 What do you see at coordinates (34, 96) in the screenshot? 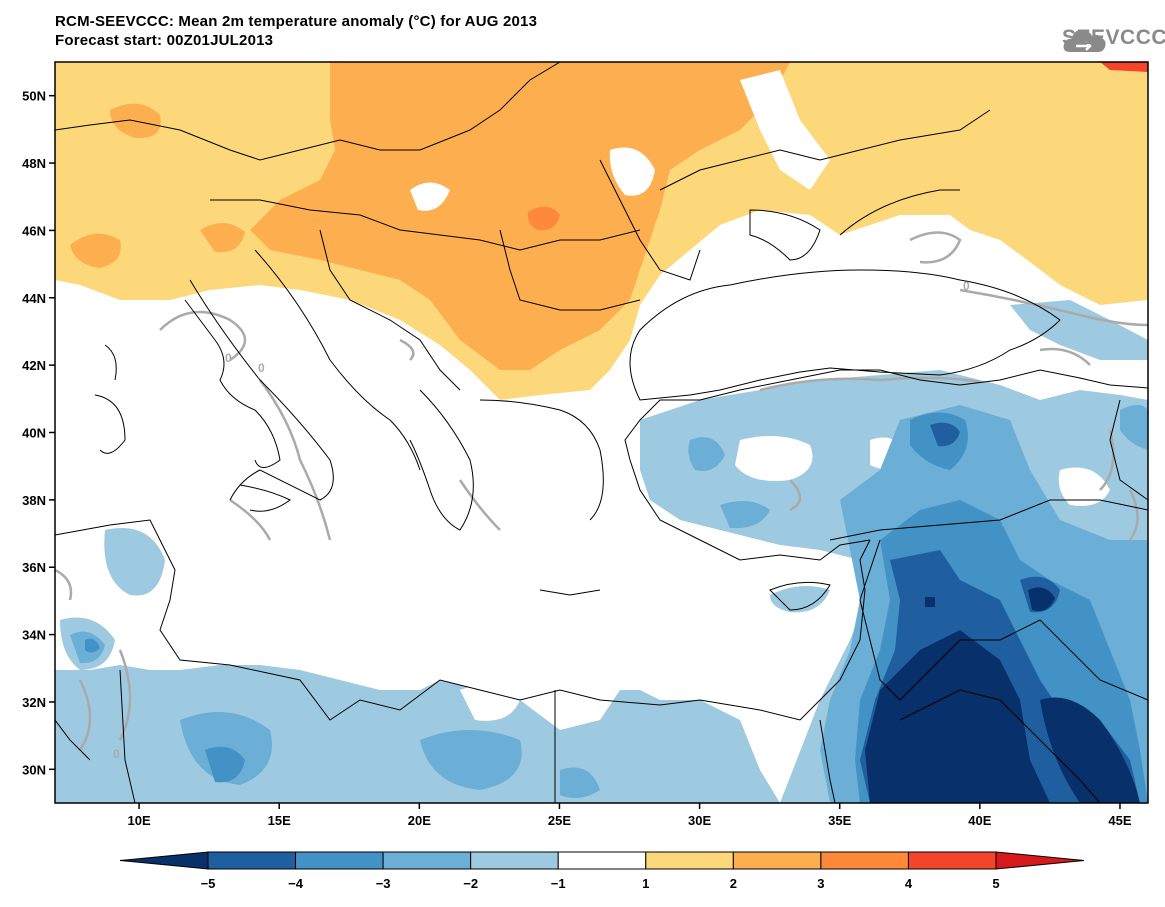
I see `lat-tick-label: 50N` at bounding box center [34, 96].